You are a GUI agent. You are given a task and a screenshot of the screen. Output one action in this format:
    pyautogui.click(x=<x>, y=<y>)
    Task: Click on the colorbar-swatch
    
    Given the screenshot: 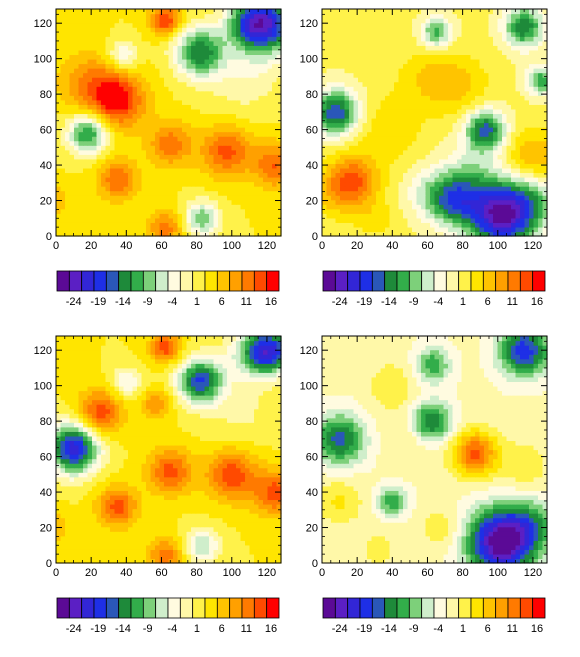 What is the action you would take?
    pyautogui.click(x=236, y=281)
    